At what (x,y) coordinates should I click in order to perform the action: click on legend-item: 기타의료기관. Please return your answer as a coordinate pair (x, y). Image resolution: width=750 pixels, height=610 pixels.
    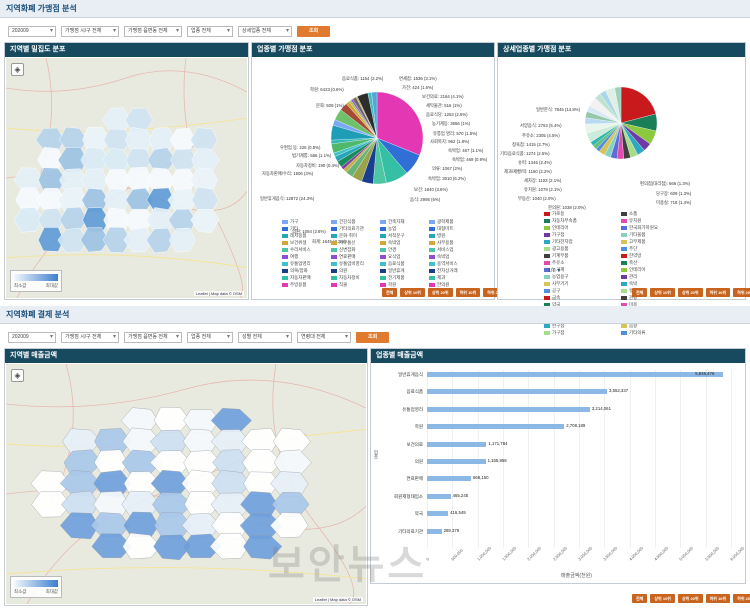
    Looking at the image, I should click on (354, 229).